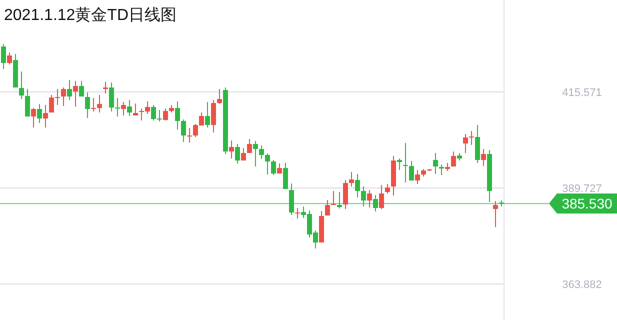 The width and height of the screenshot is (617, 320). What do you see at coordinates (582, 188) in the screenshot?
I see `y-tick-label: 389.727` at bounding box center [582, 188].